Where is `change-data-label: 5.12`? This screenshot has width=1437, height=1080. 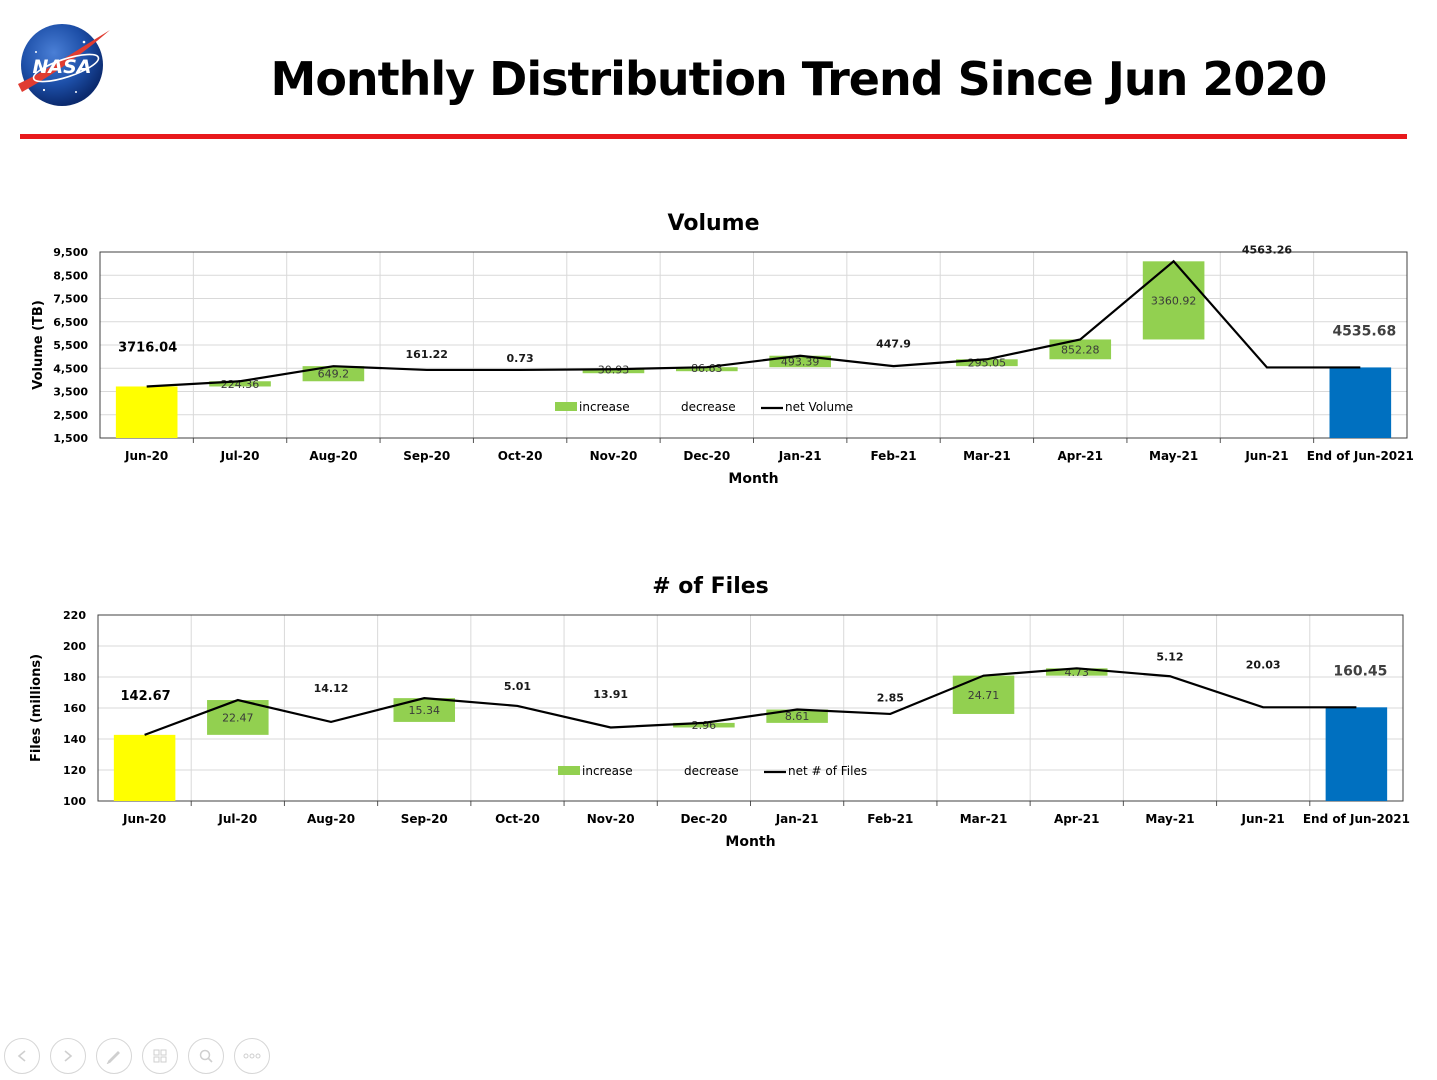 change-data-label: 5.12 is located at coordinates (1169, 656).